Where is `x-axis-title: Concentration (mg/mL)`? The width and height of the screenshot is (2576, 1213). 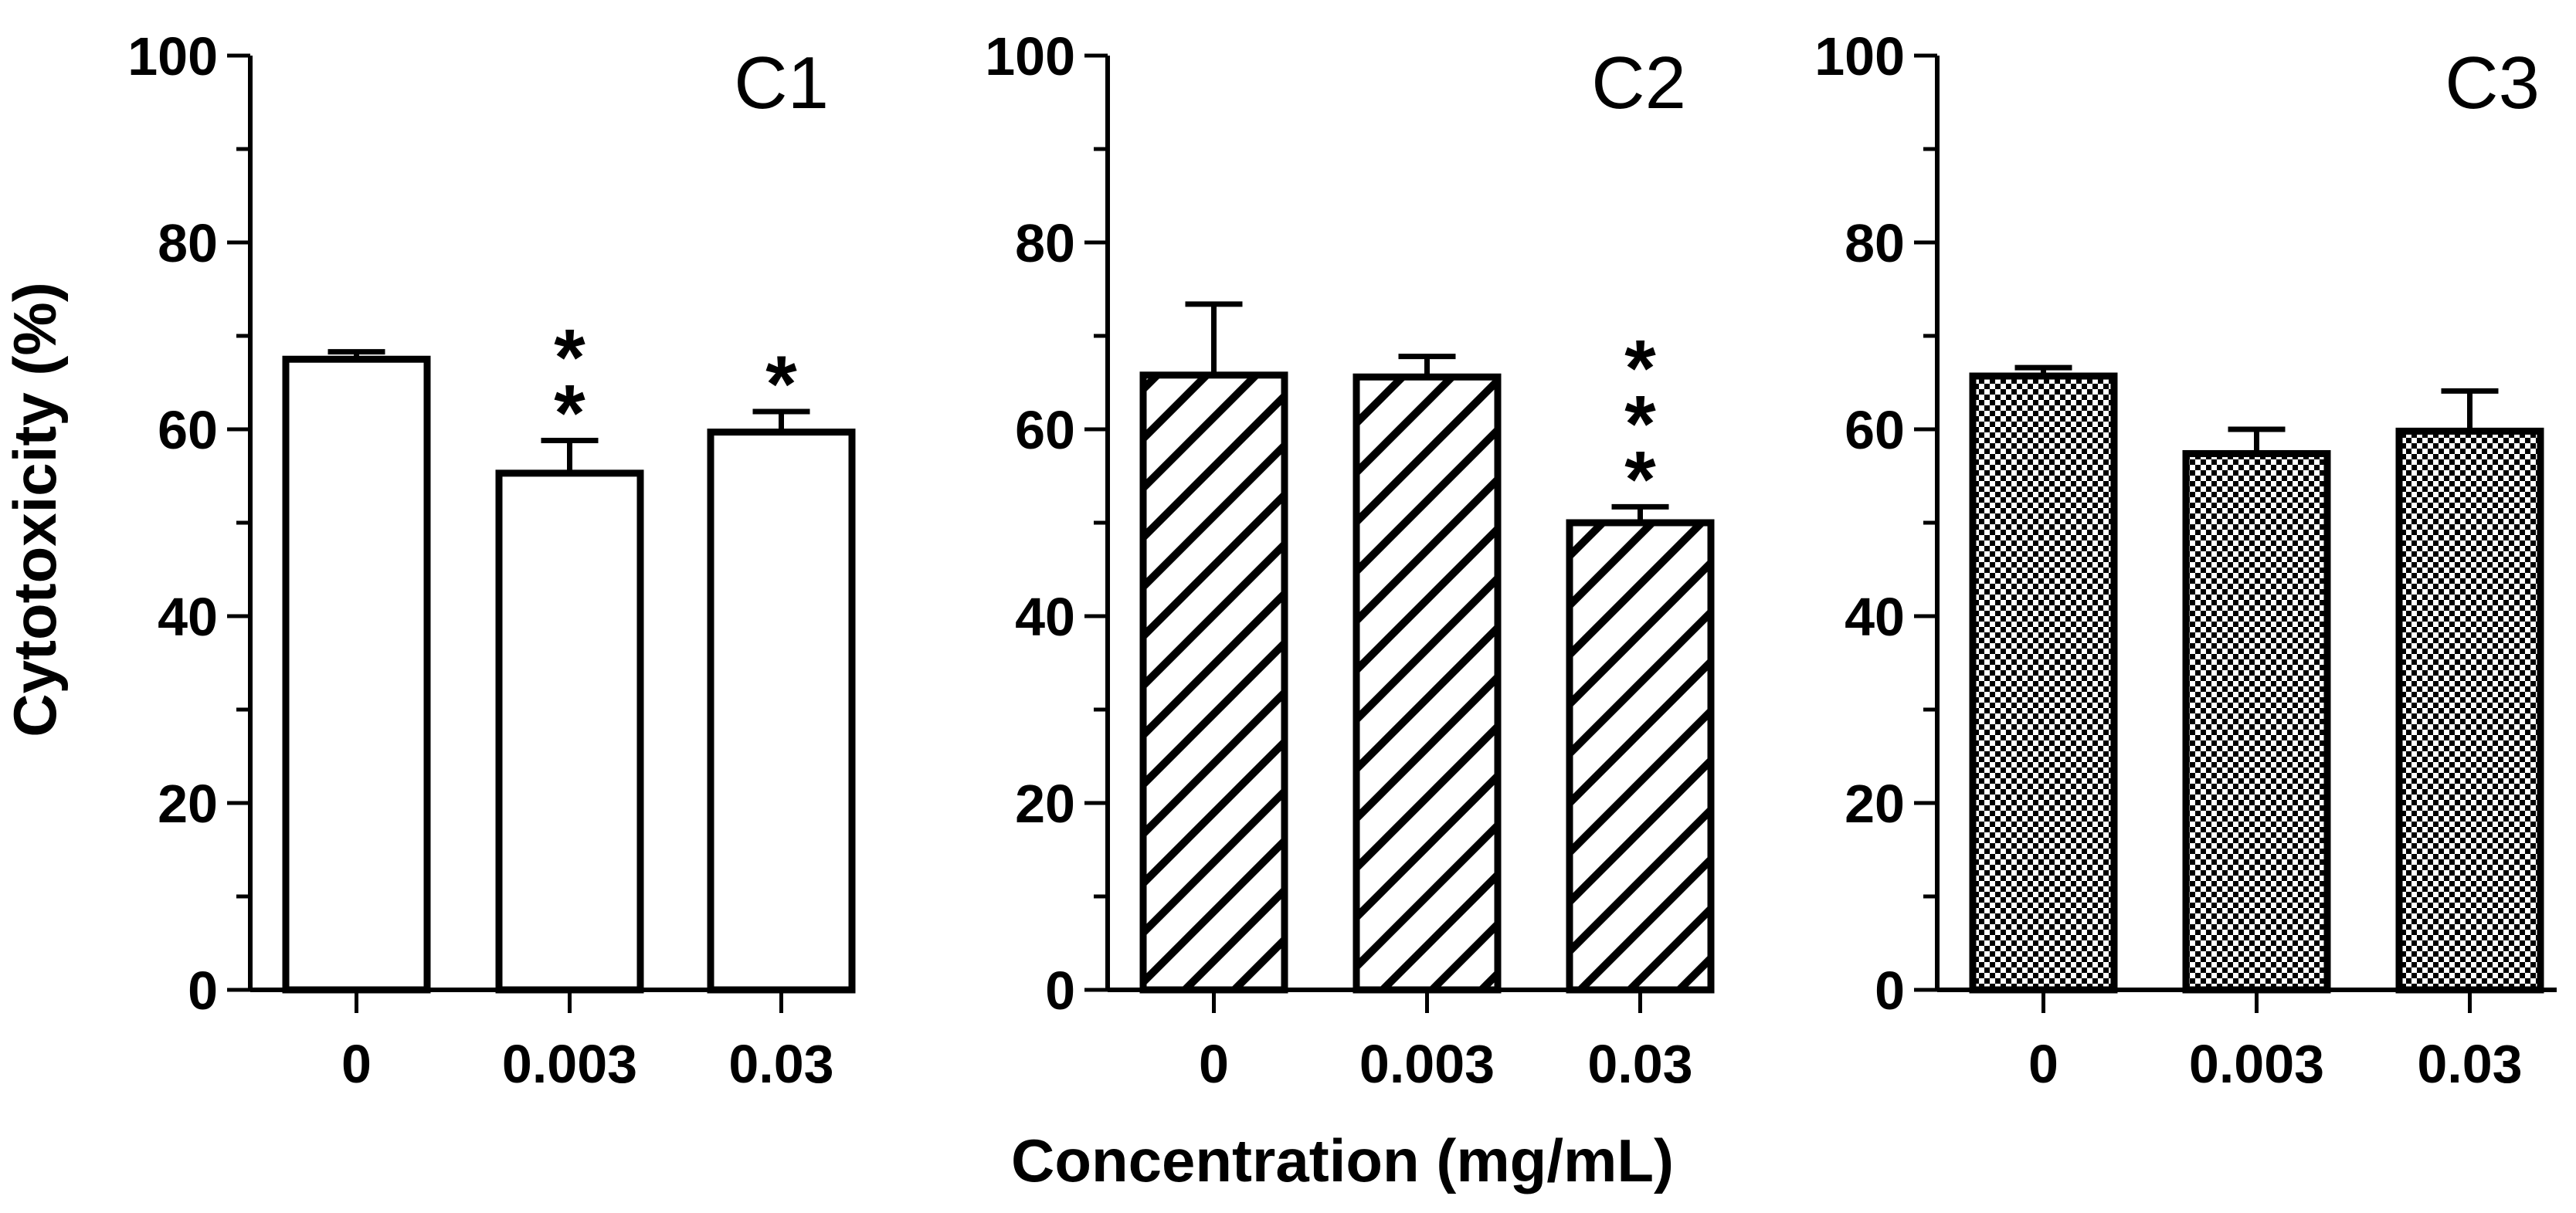
x-axis-title: Concentration (mg/mL) is located at coordinates (1342, 1160).